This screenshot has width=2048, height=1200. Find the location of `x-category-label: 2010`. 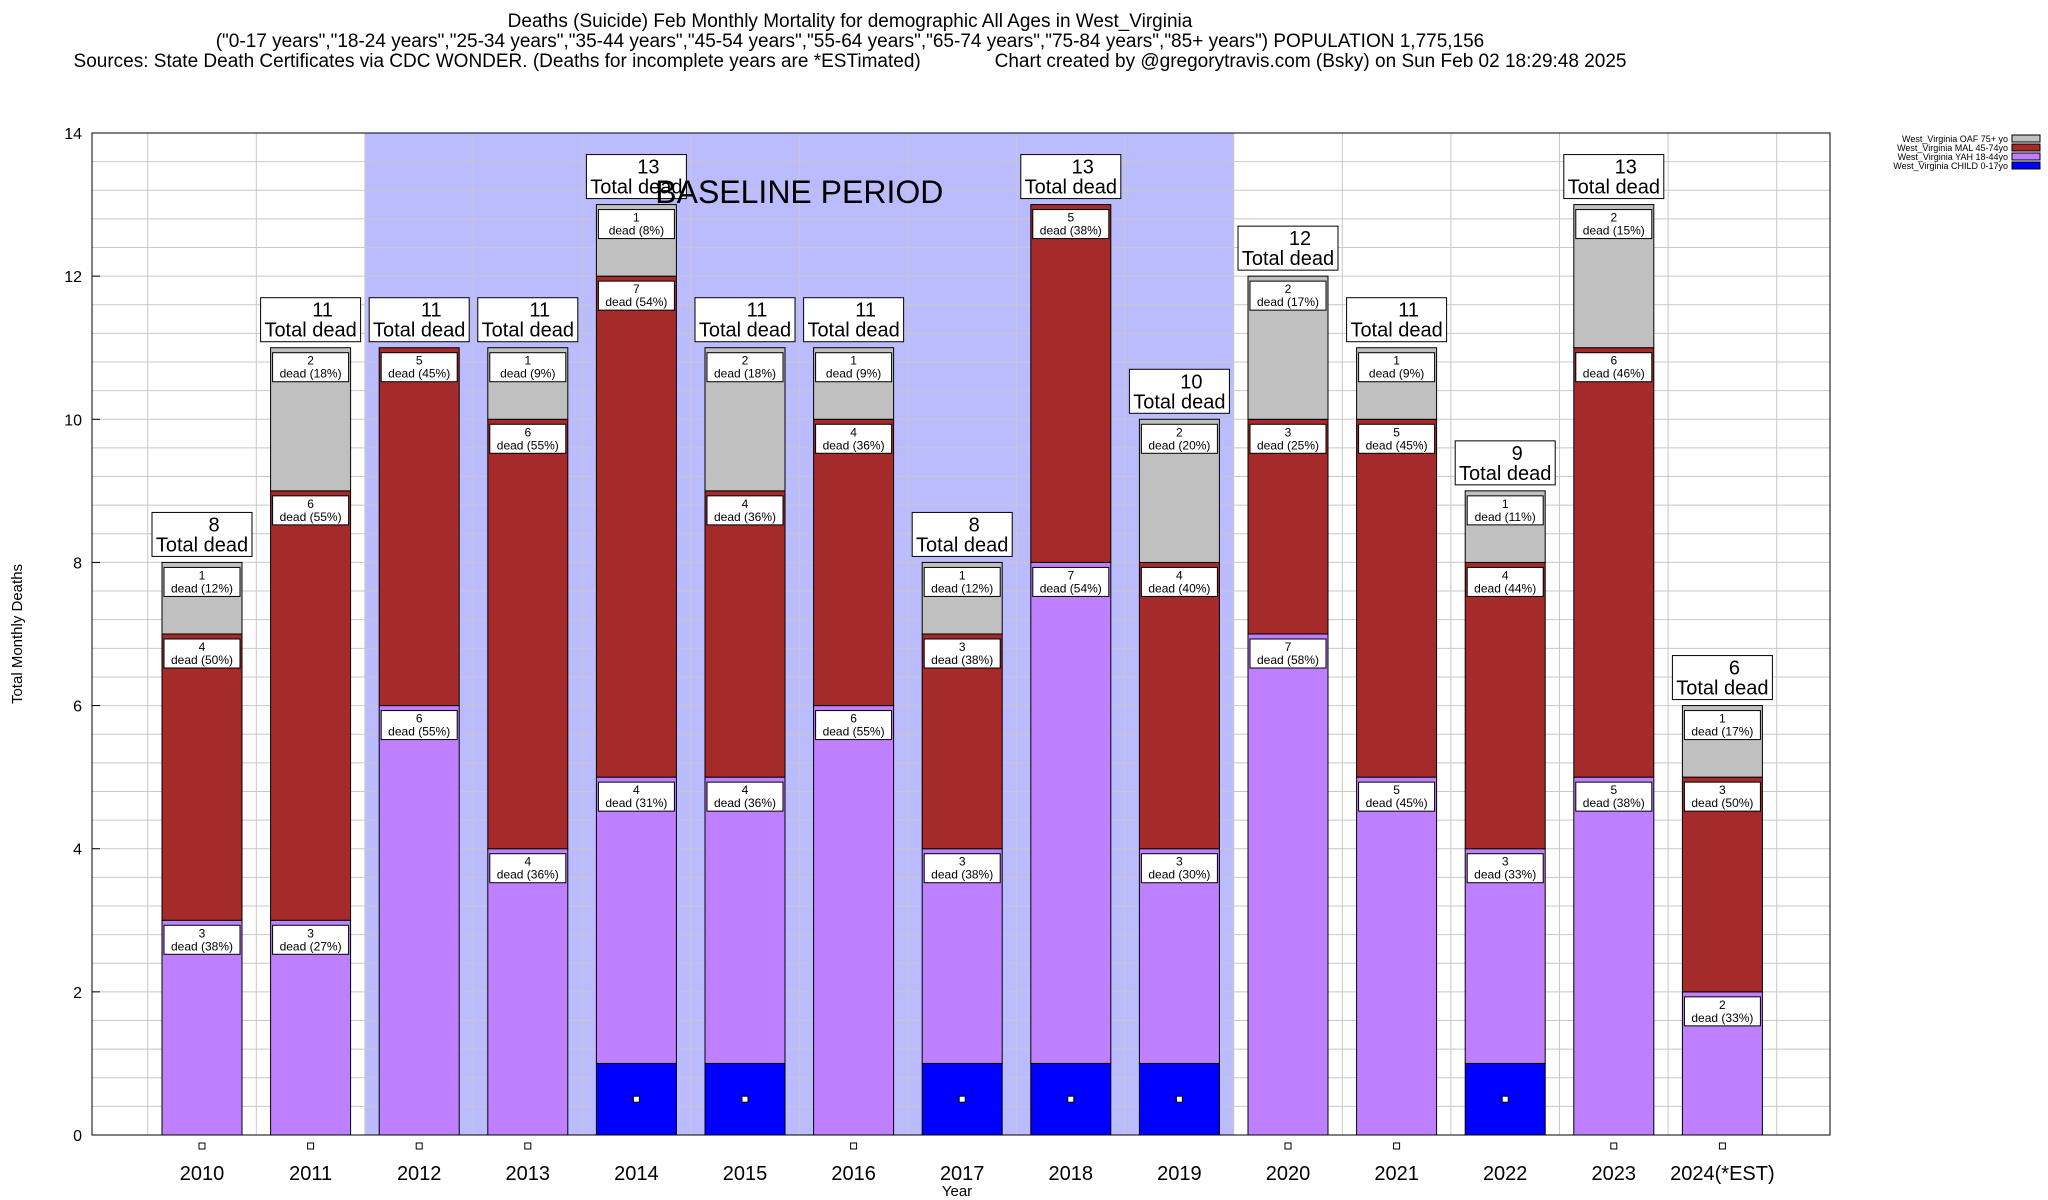

x-category-label: 2010 is located at coordinates (202, 1174).